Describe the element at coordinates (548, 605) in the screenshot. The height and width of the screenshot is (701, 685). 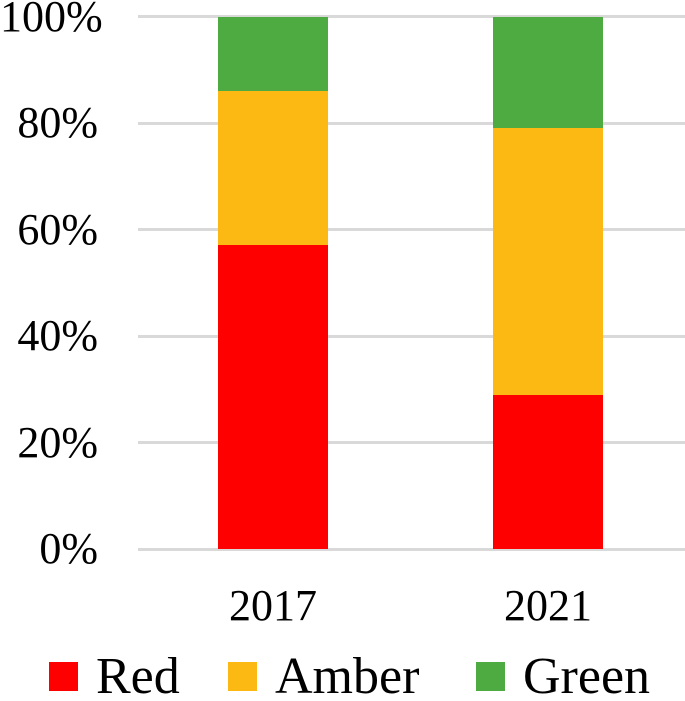
I see `x-axis-category-label: 2021` at that location.